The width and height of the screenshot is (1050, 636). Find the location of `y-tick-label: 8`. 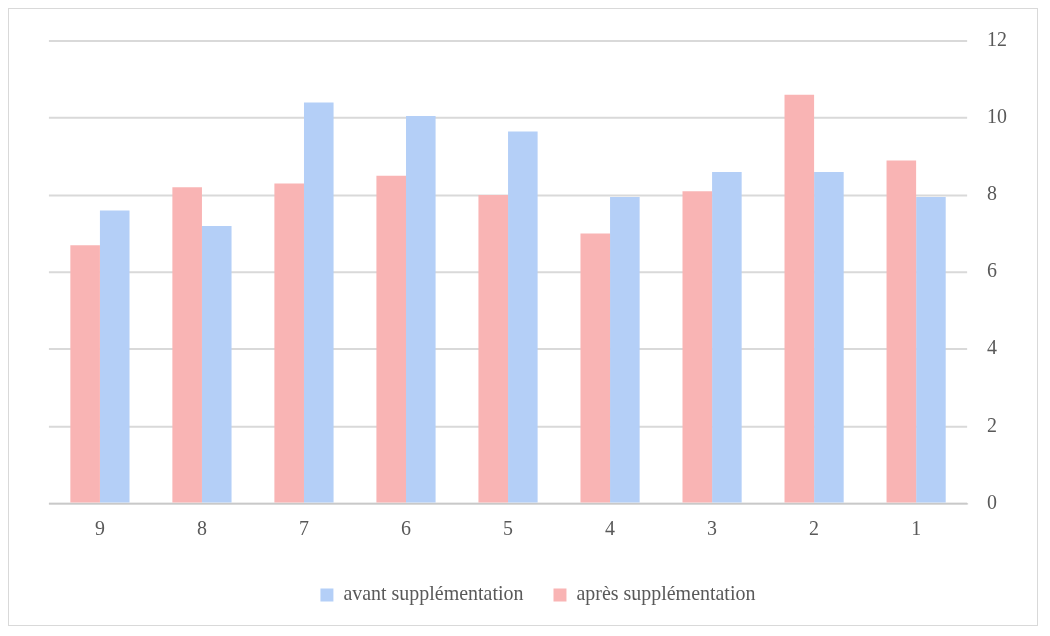

y-tick-label: 8 is located at coordinates (992, 193).